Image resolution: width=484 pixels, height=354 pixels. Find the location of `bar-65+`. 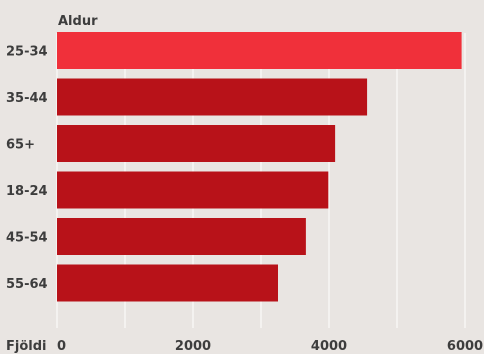

bar-65+ is located at coordinates (196, 143).